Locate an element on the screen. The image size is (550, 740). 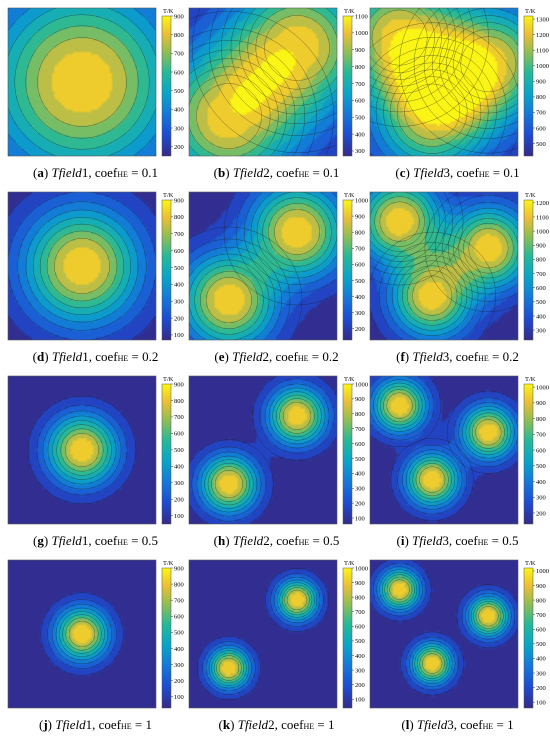
panel-caption: (h) Tfield2, coefHE = 0.5 is located at coordinates (276, 540).